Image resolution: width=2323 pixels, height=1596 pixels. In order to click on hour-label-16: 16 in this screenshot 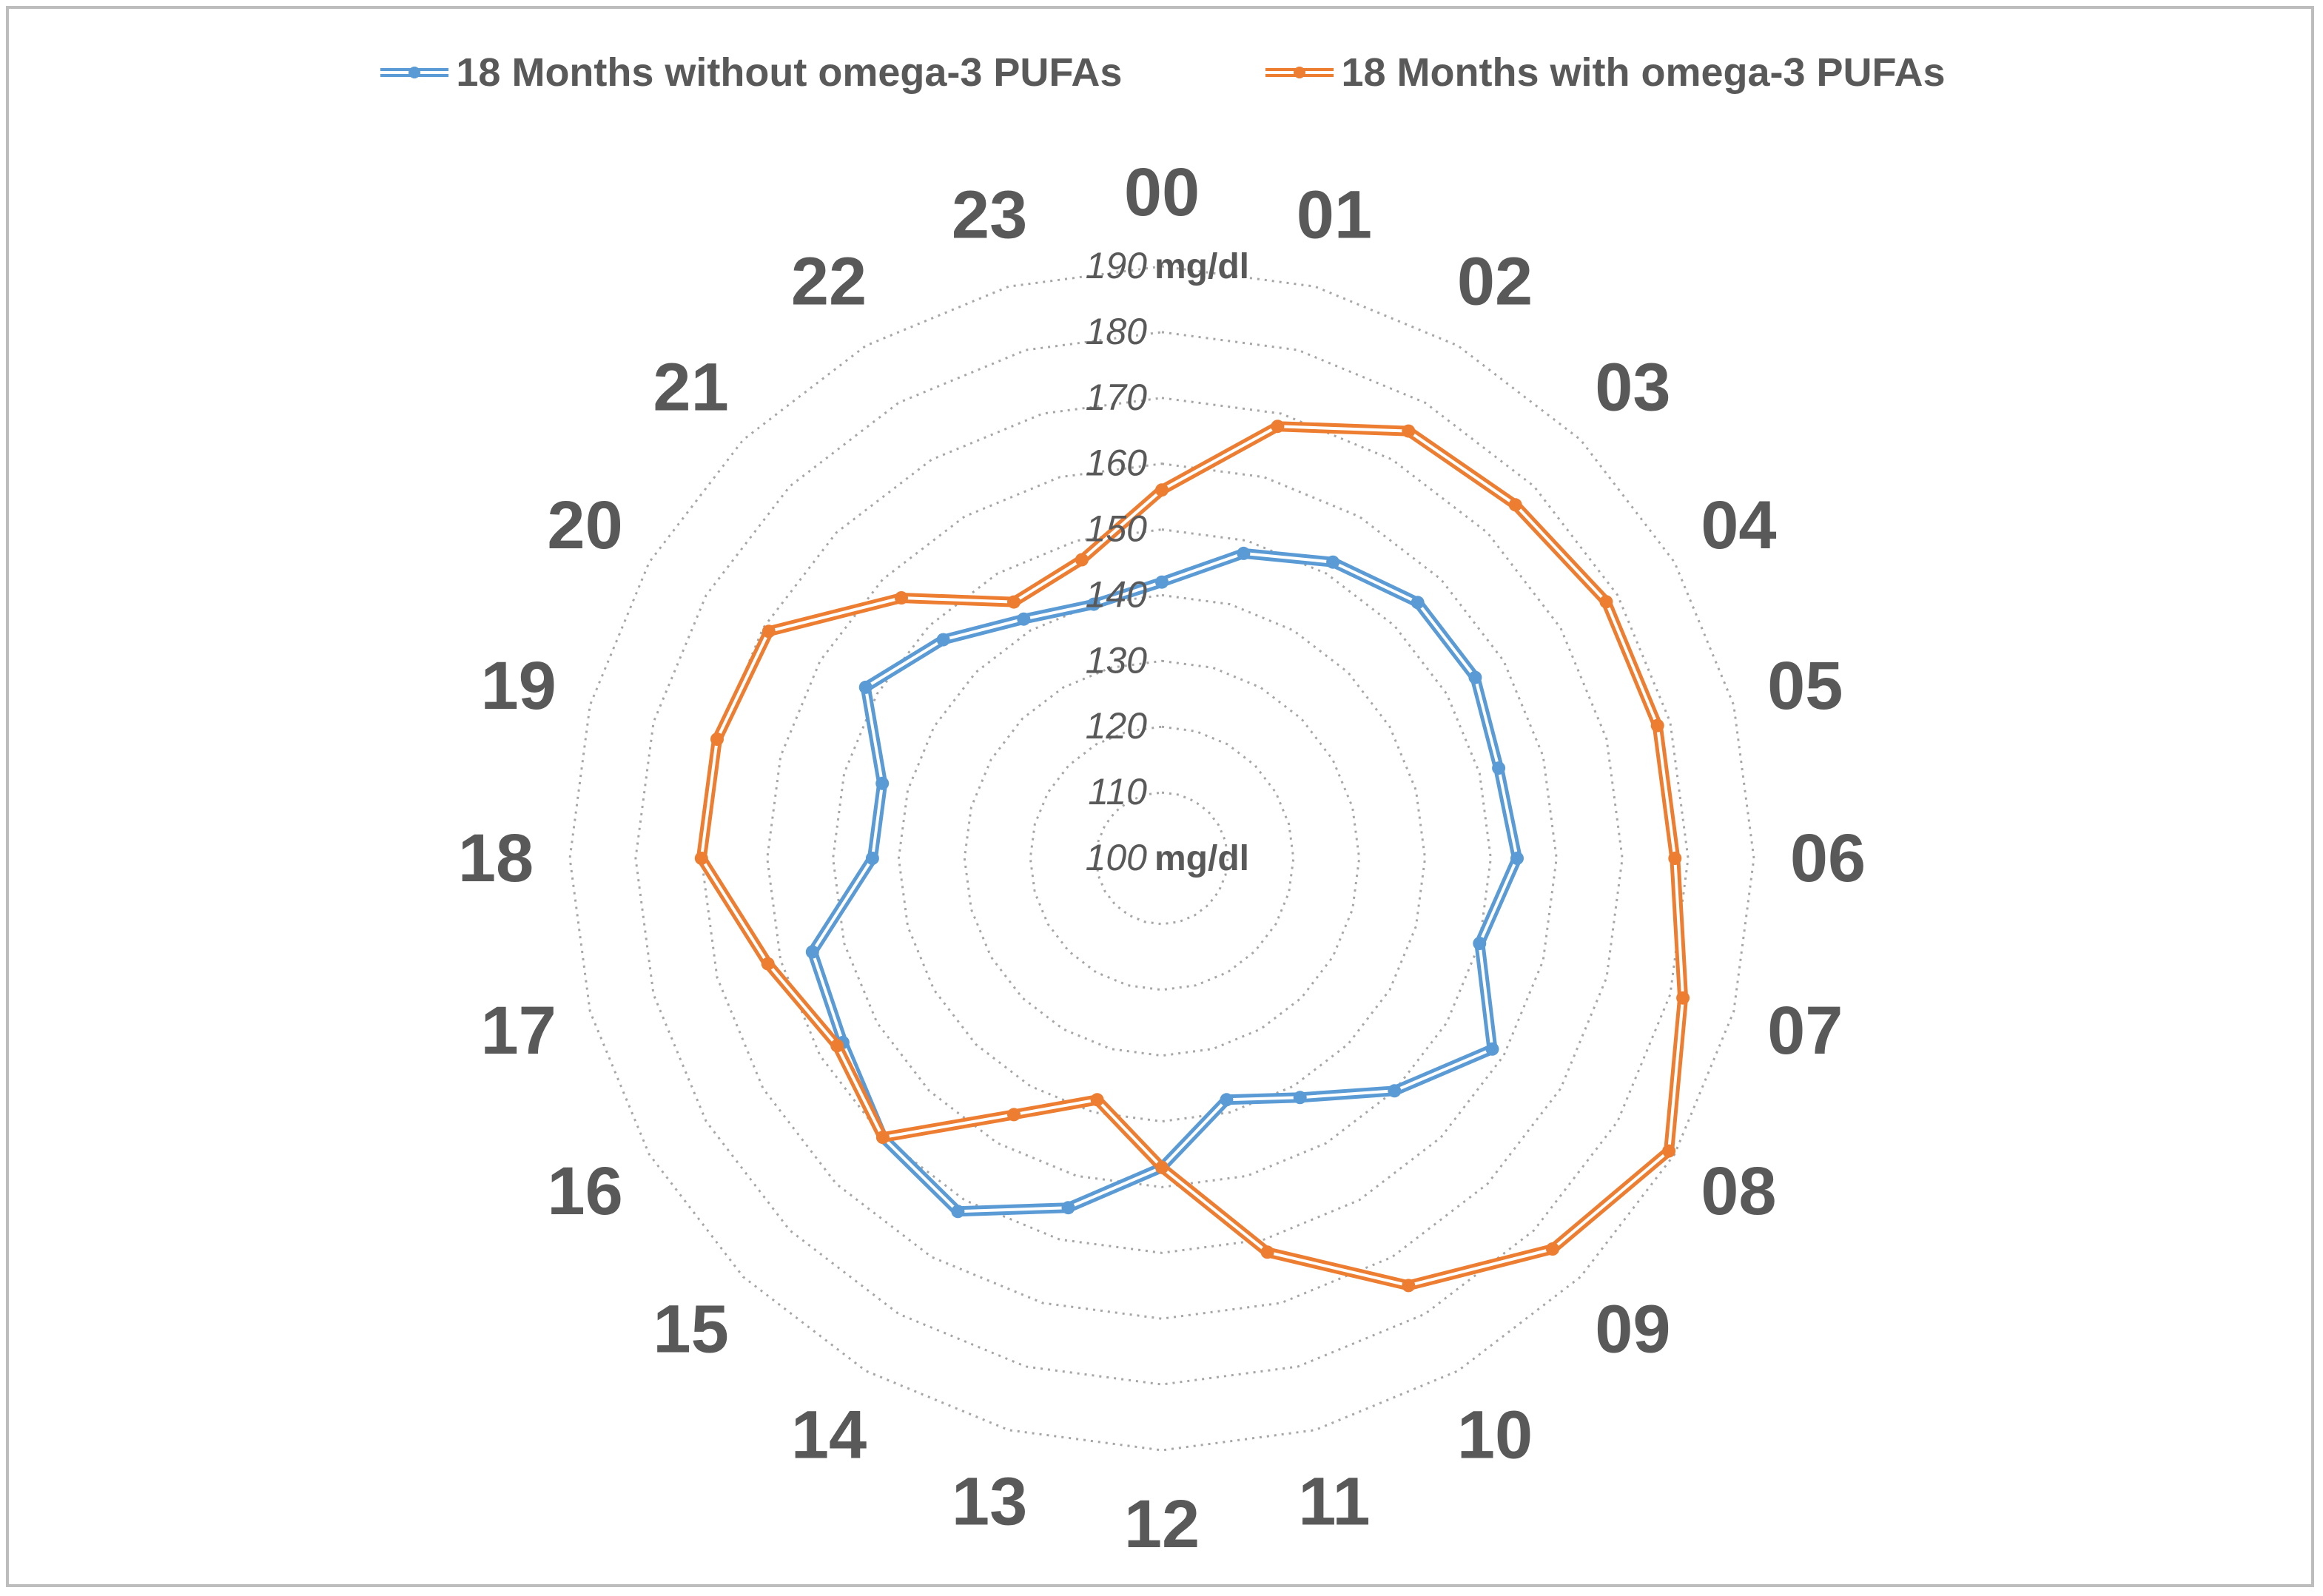, I will do `click(585, 1191)`.